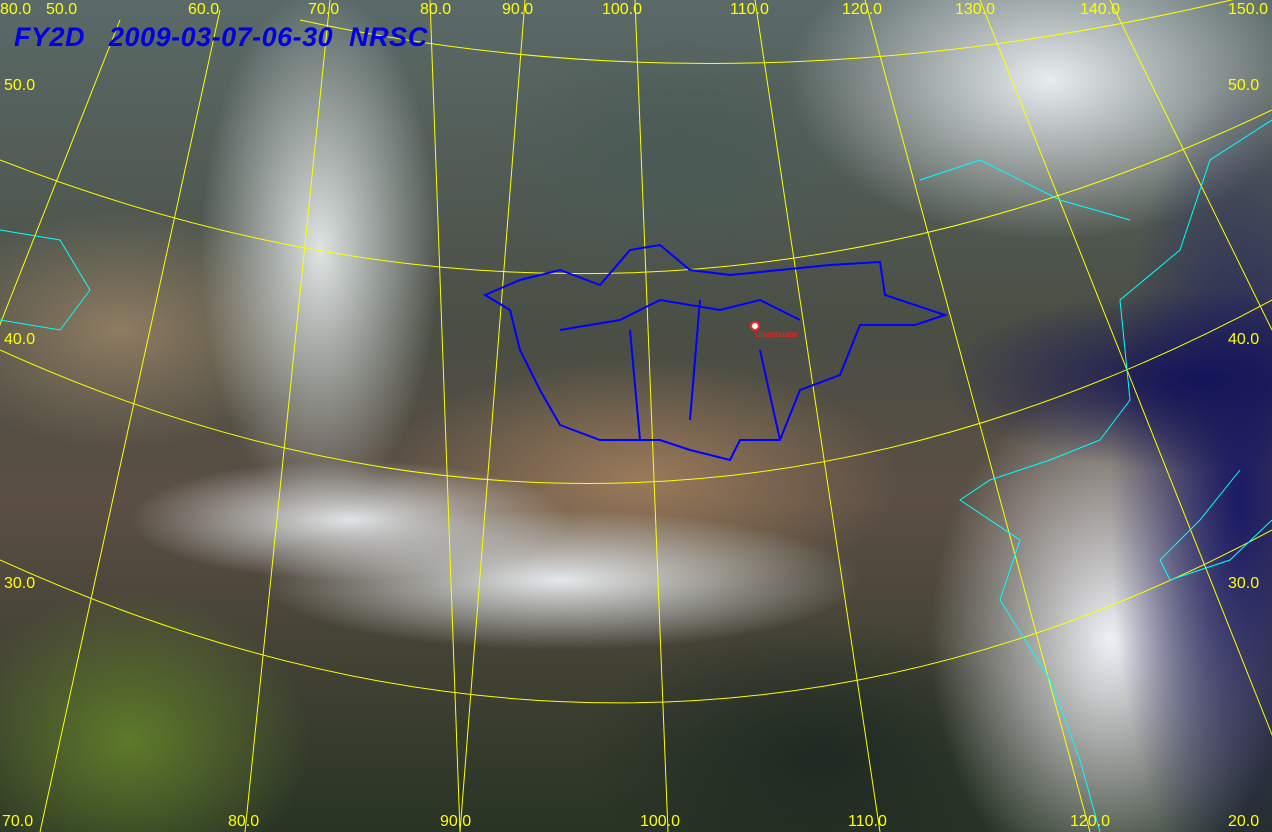 This screenshot has height=832, width=1272. What do you see at coordinates (975, 9) in the screenshot?
I see `graticule-label: 130.0` at bounding box center [975, 9].